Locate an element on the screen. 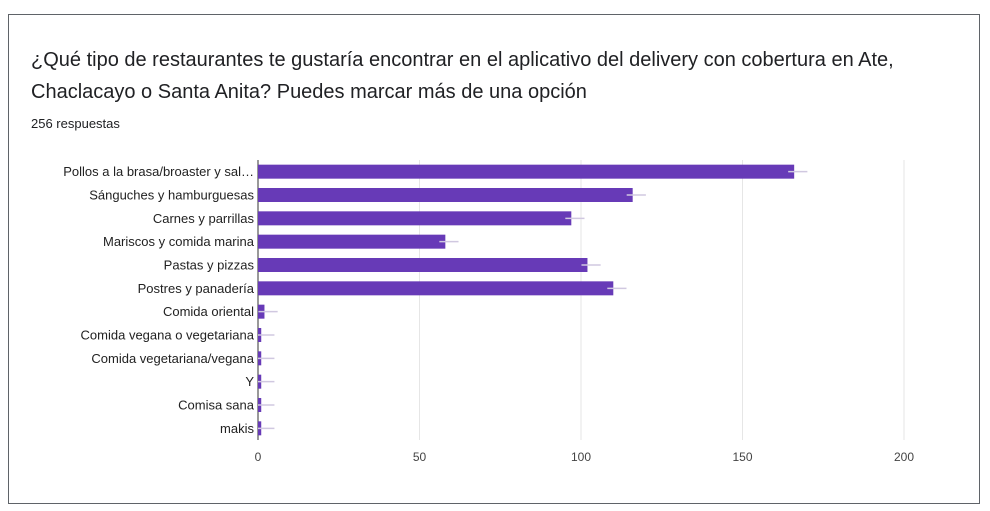 The image size is (990, 511). x-tick-label: 50 is located at coordinates (420, 457).